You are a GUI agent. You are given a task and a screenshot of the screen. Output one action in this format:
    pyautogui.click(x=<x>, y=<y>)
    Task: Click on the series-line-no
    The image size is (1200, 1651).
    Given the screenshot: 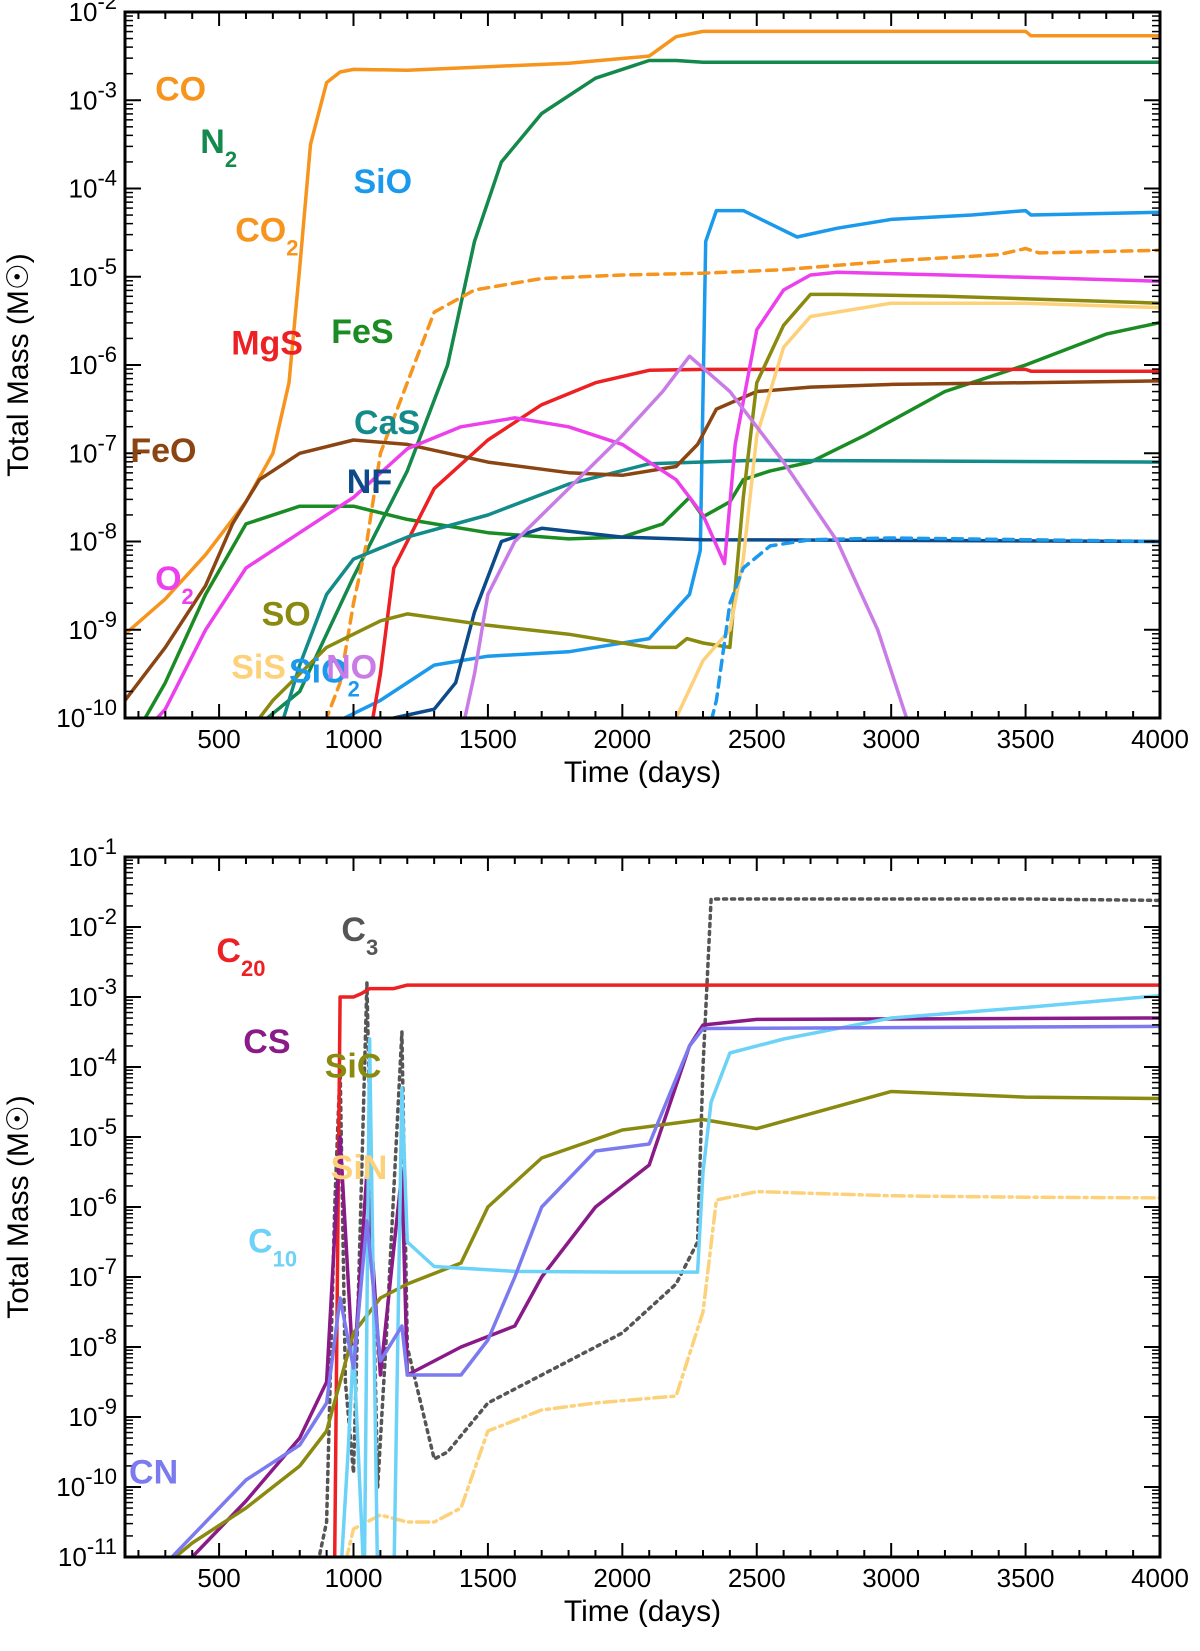 What is the action you would take?
    pyautogui.click(x=686, y=536)
    